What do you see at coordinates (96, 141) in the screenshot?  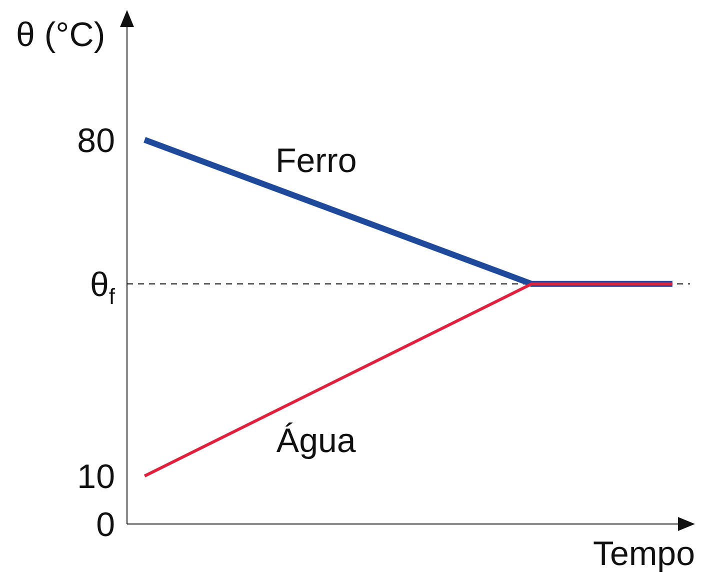 I see `y-tick-label: 80` at bounding box center [96, 141].